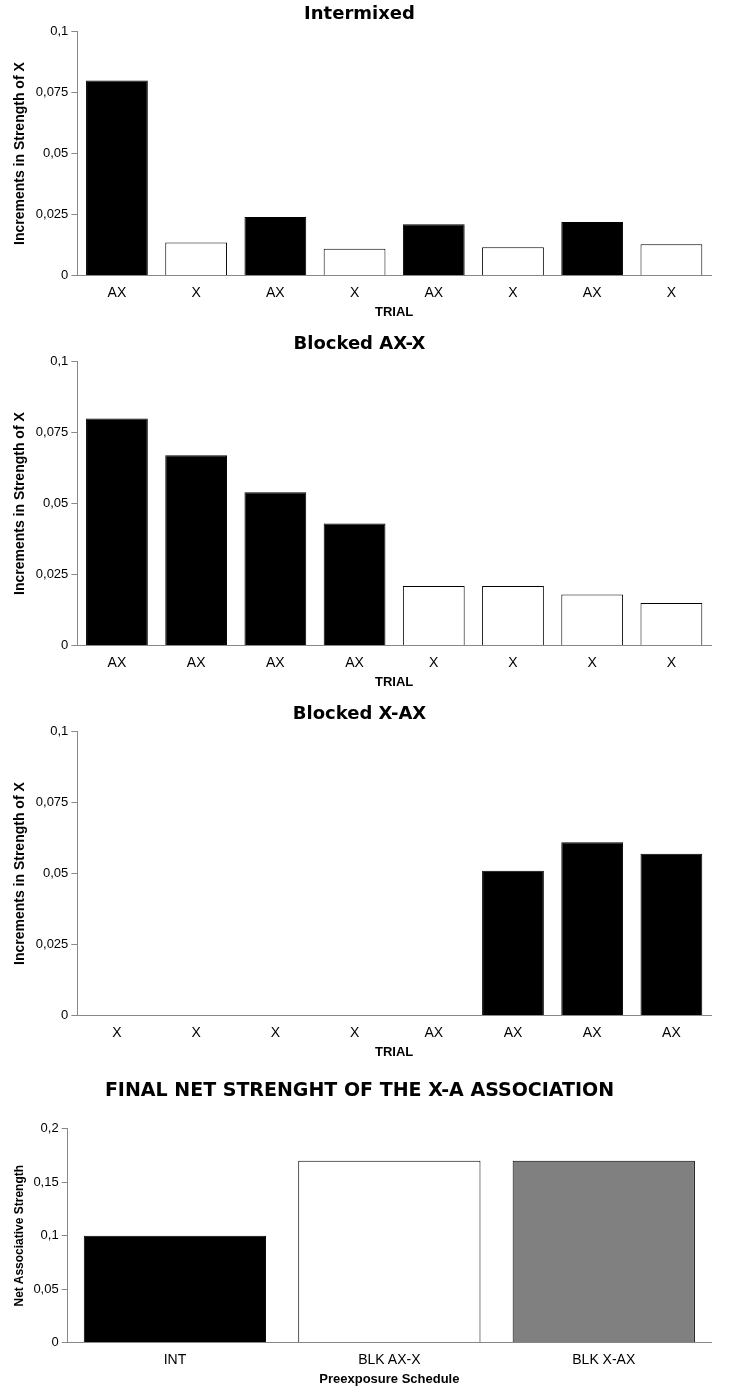  Describe the element at coordinates (389, 1378) in the screenshot. I see `x-axis-title: Preexposure Schedule` at that location.